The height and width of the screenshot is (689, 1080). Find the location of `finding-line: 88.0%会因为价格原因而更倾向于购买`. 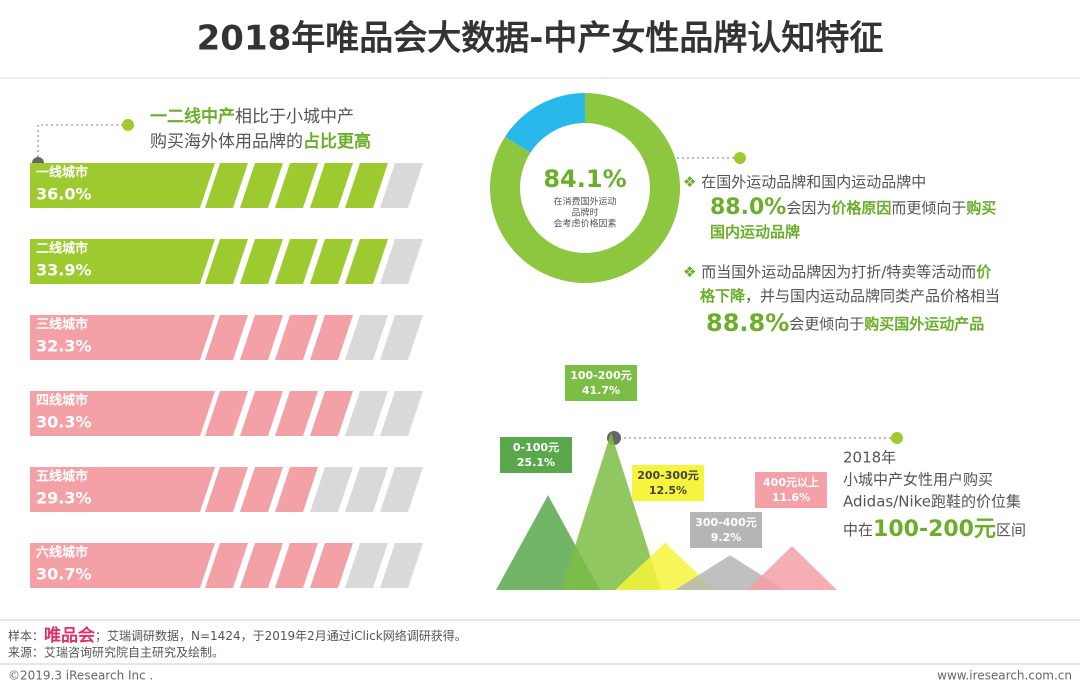

finding-line: 88.0%会因为价格原因而更倾向于购买 is located at coordinates (853, 207).